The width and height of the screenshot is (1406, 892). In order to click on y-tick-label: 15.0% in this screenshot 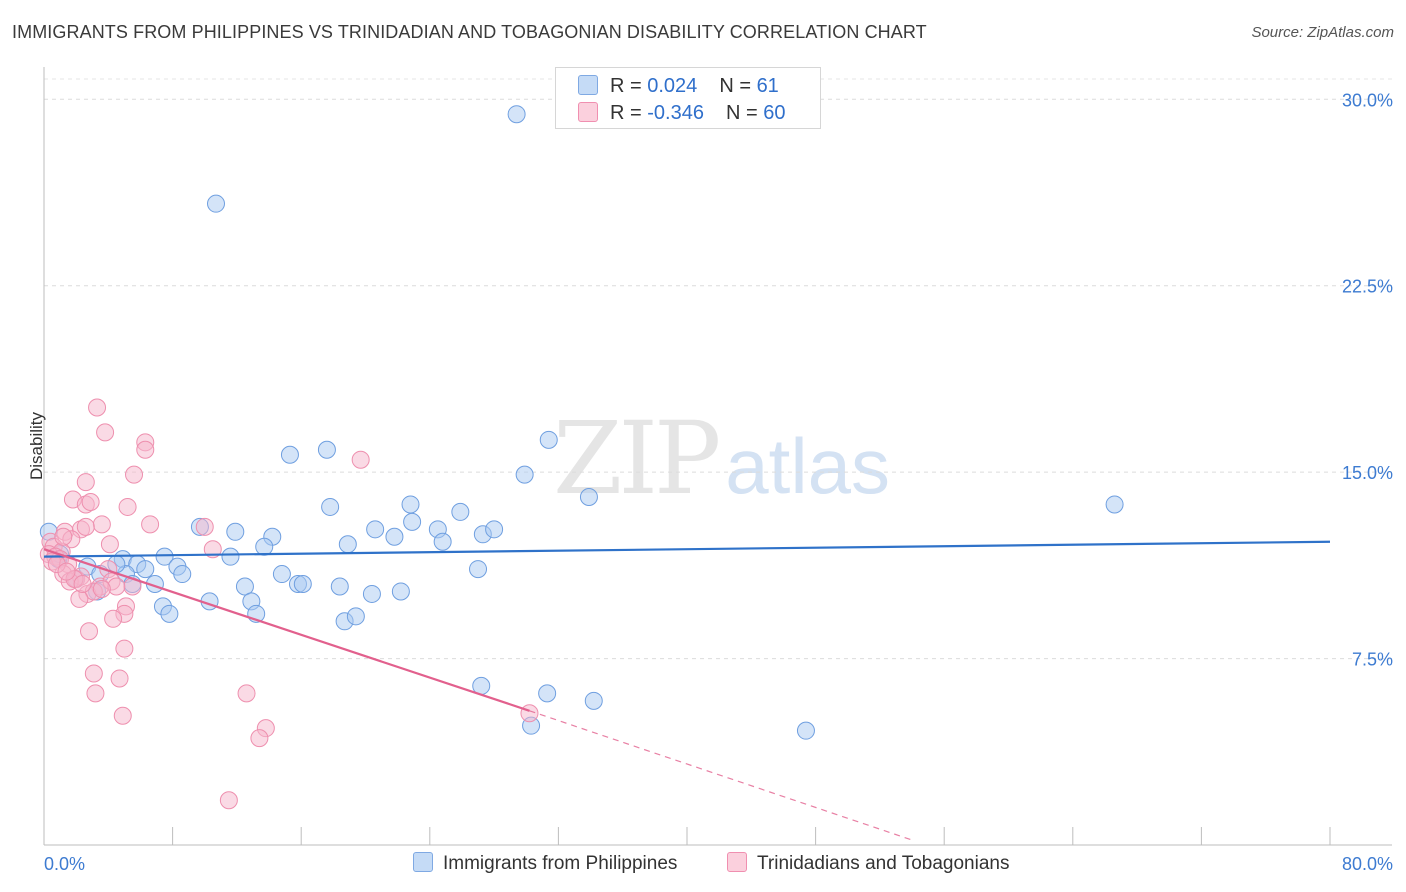, I will do `click(1367, 473)`.